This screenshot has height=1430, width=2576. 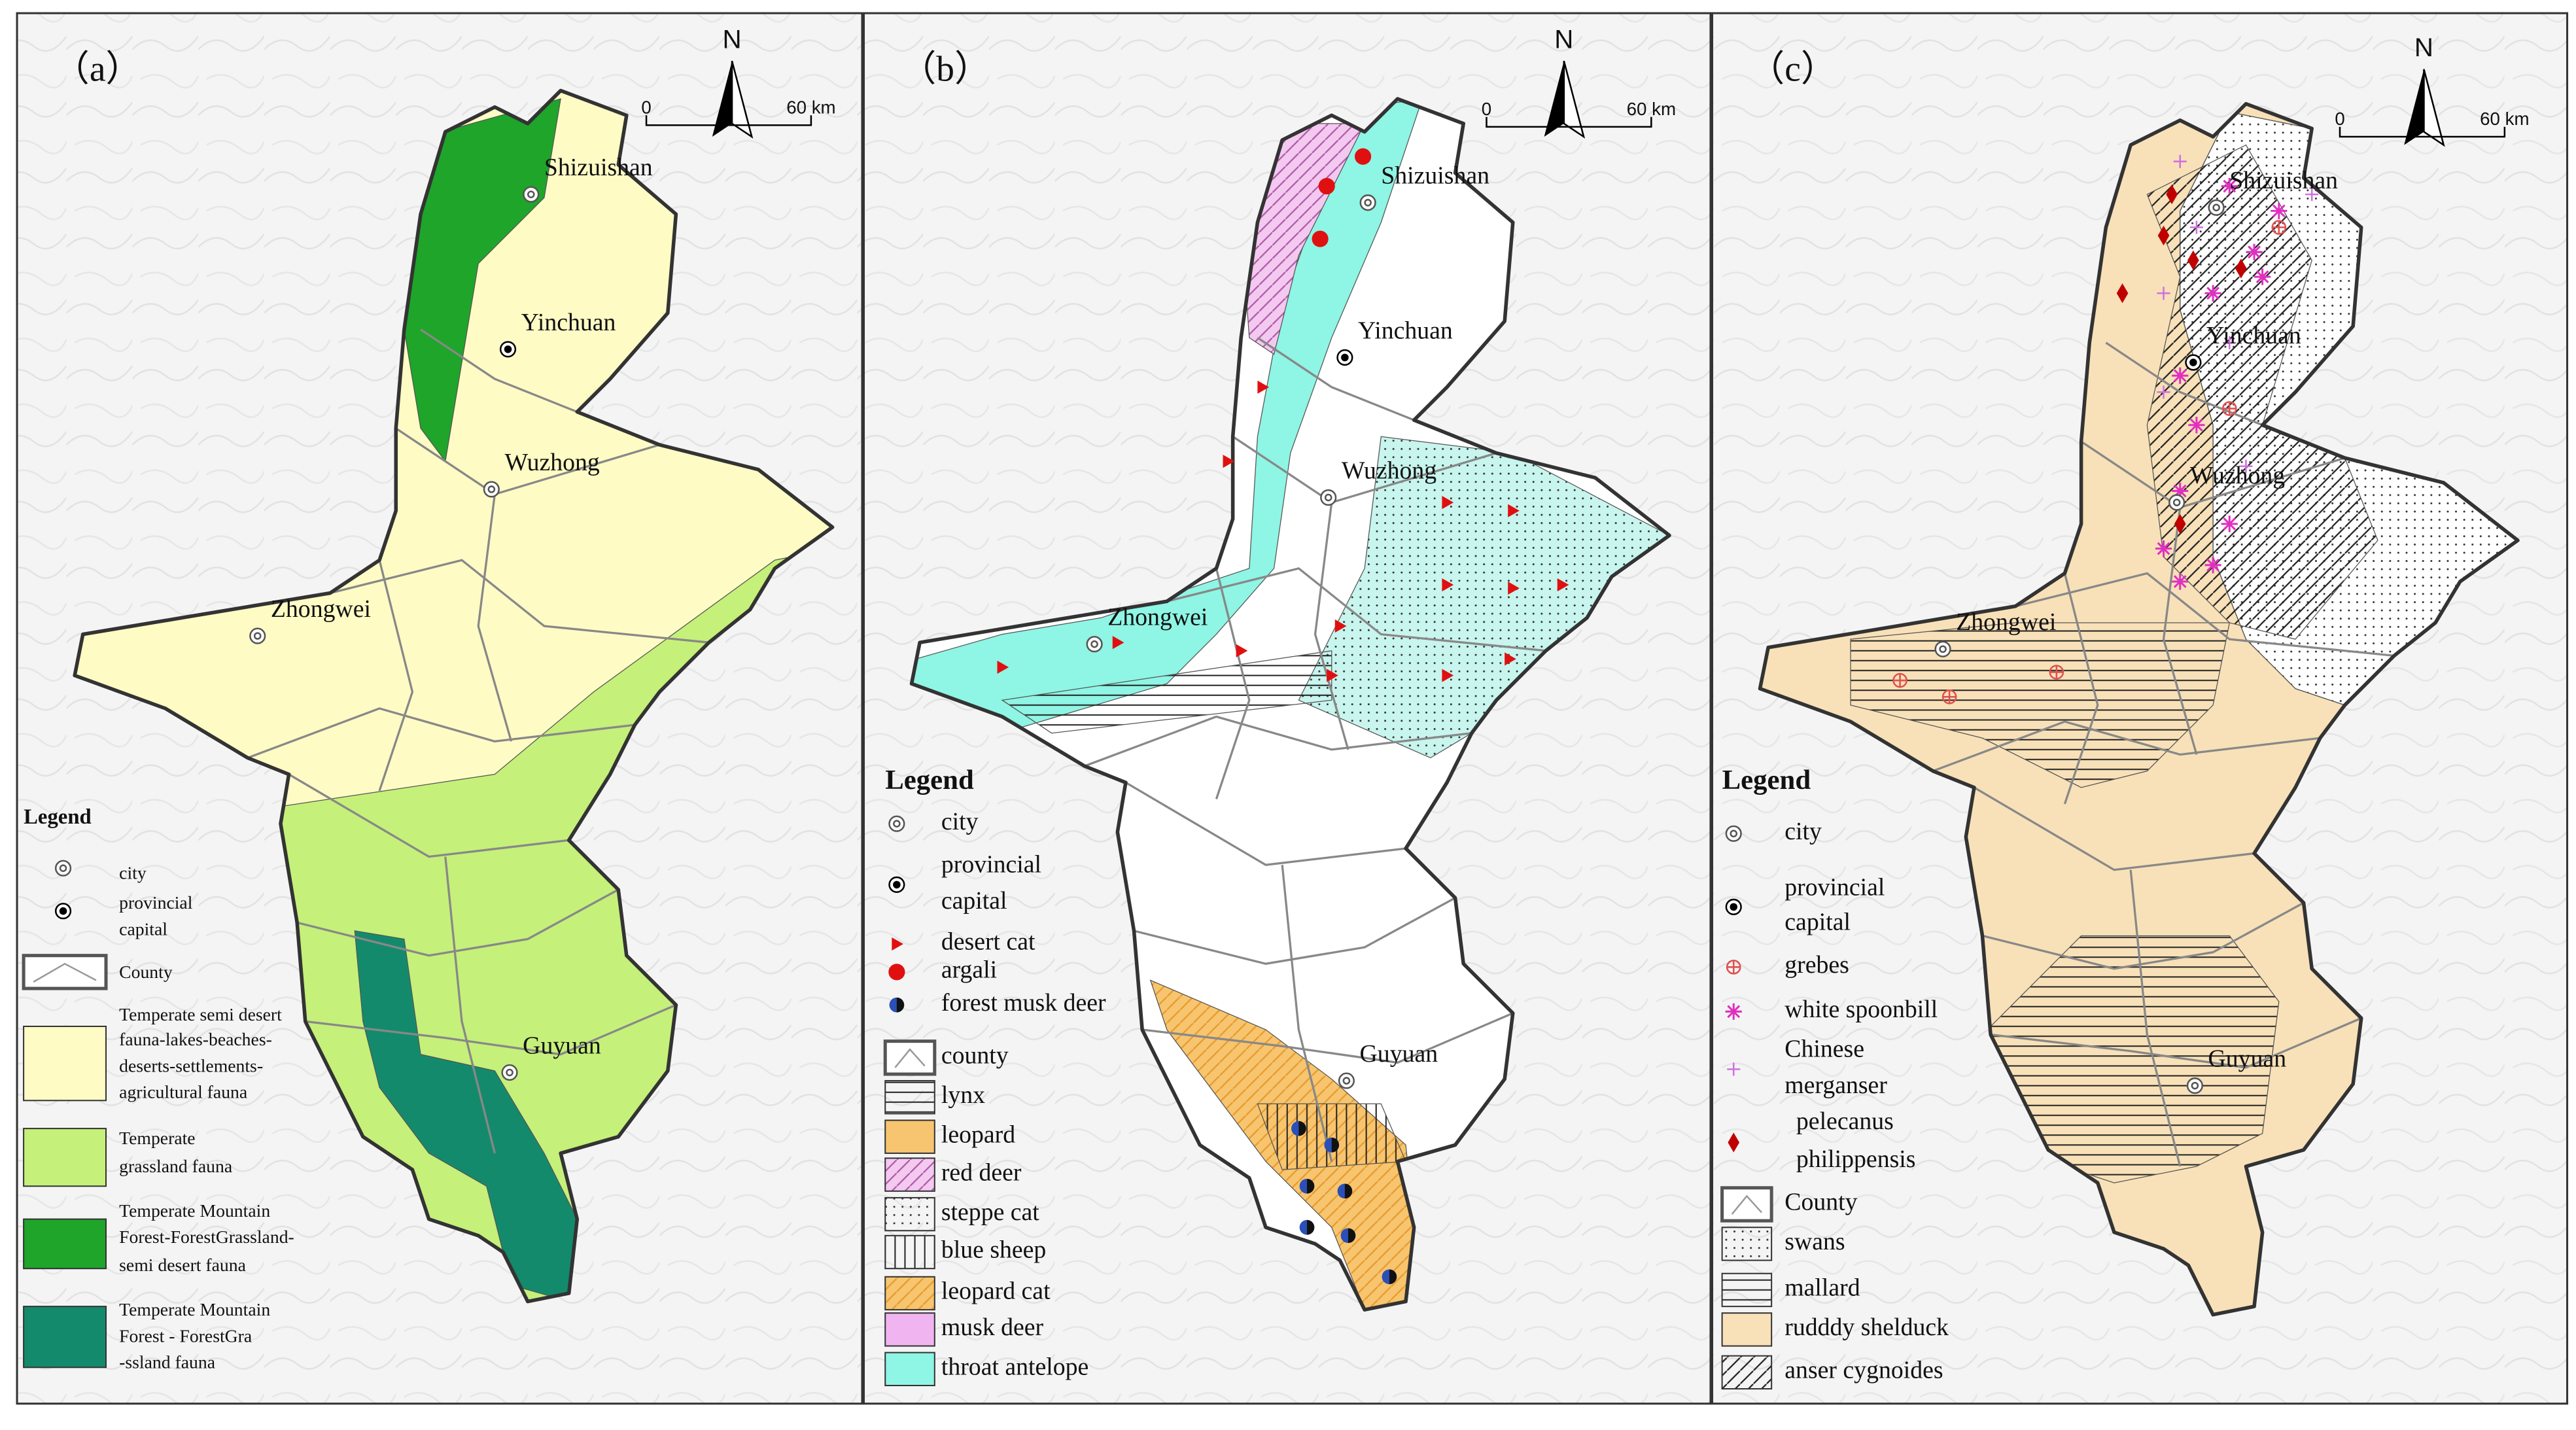 What do you see at coordinates (143, 928) in the screenshot?
I see `legend-label: capital` at bounding box center [143, 928].